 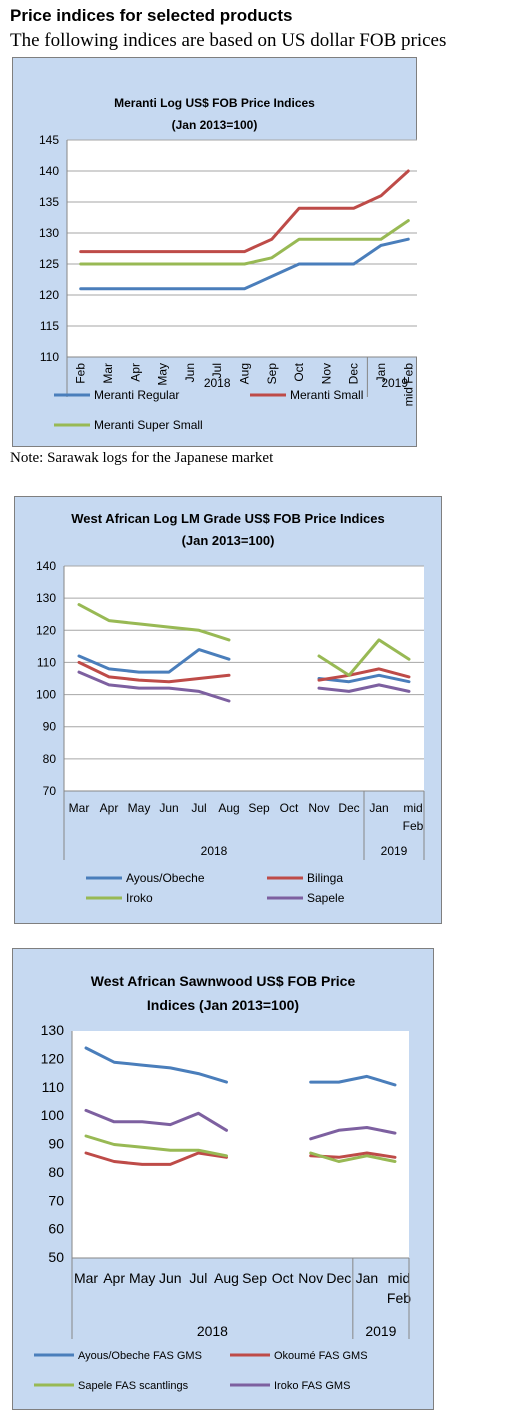 What do you see at coordinates (244, 211) in the screenshot?
I see `series-line-meranti-small` at bounding box center [244, 211].